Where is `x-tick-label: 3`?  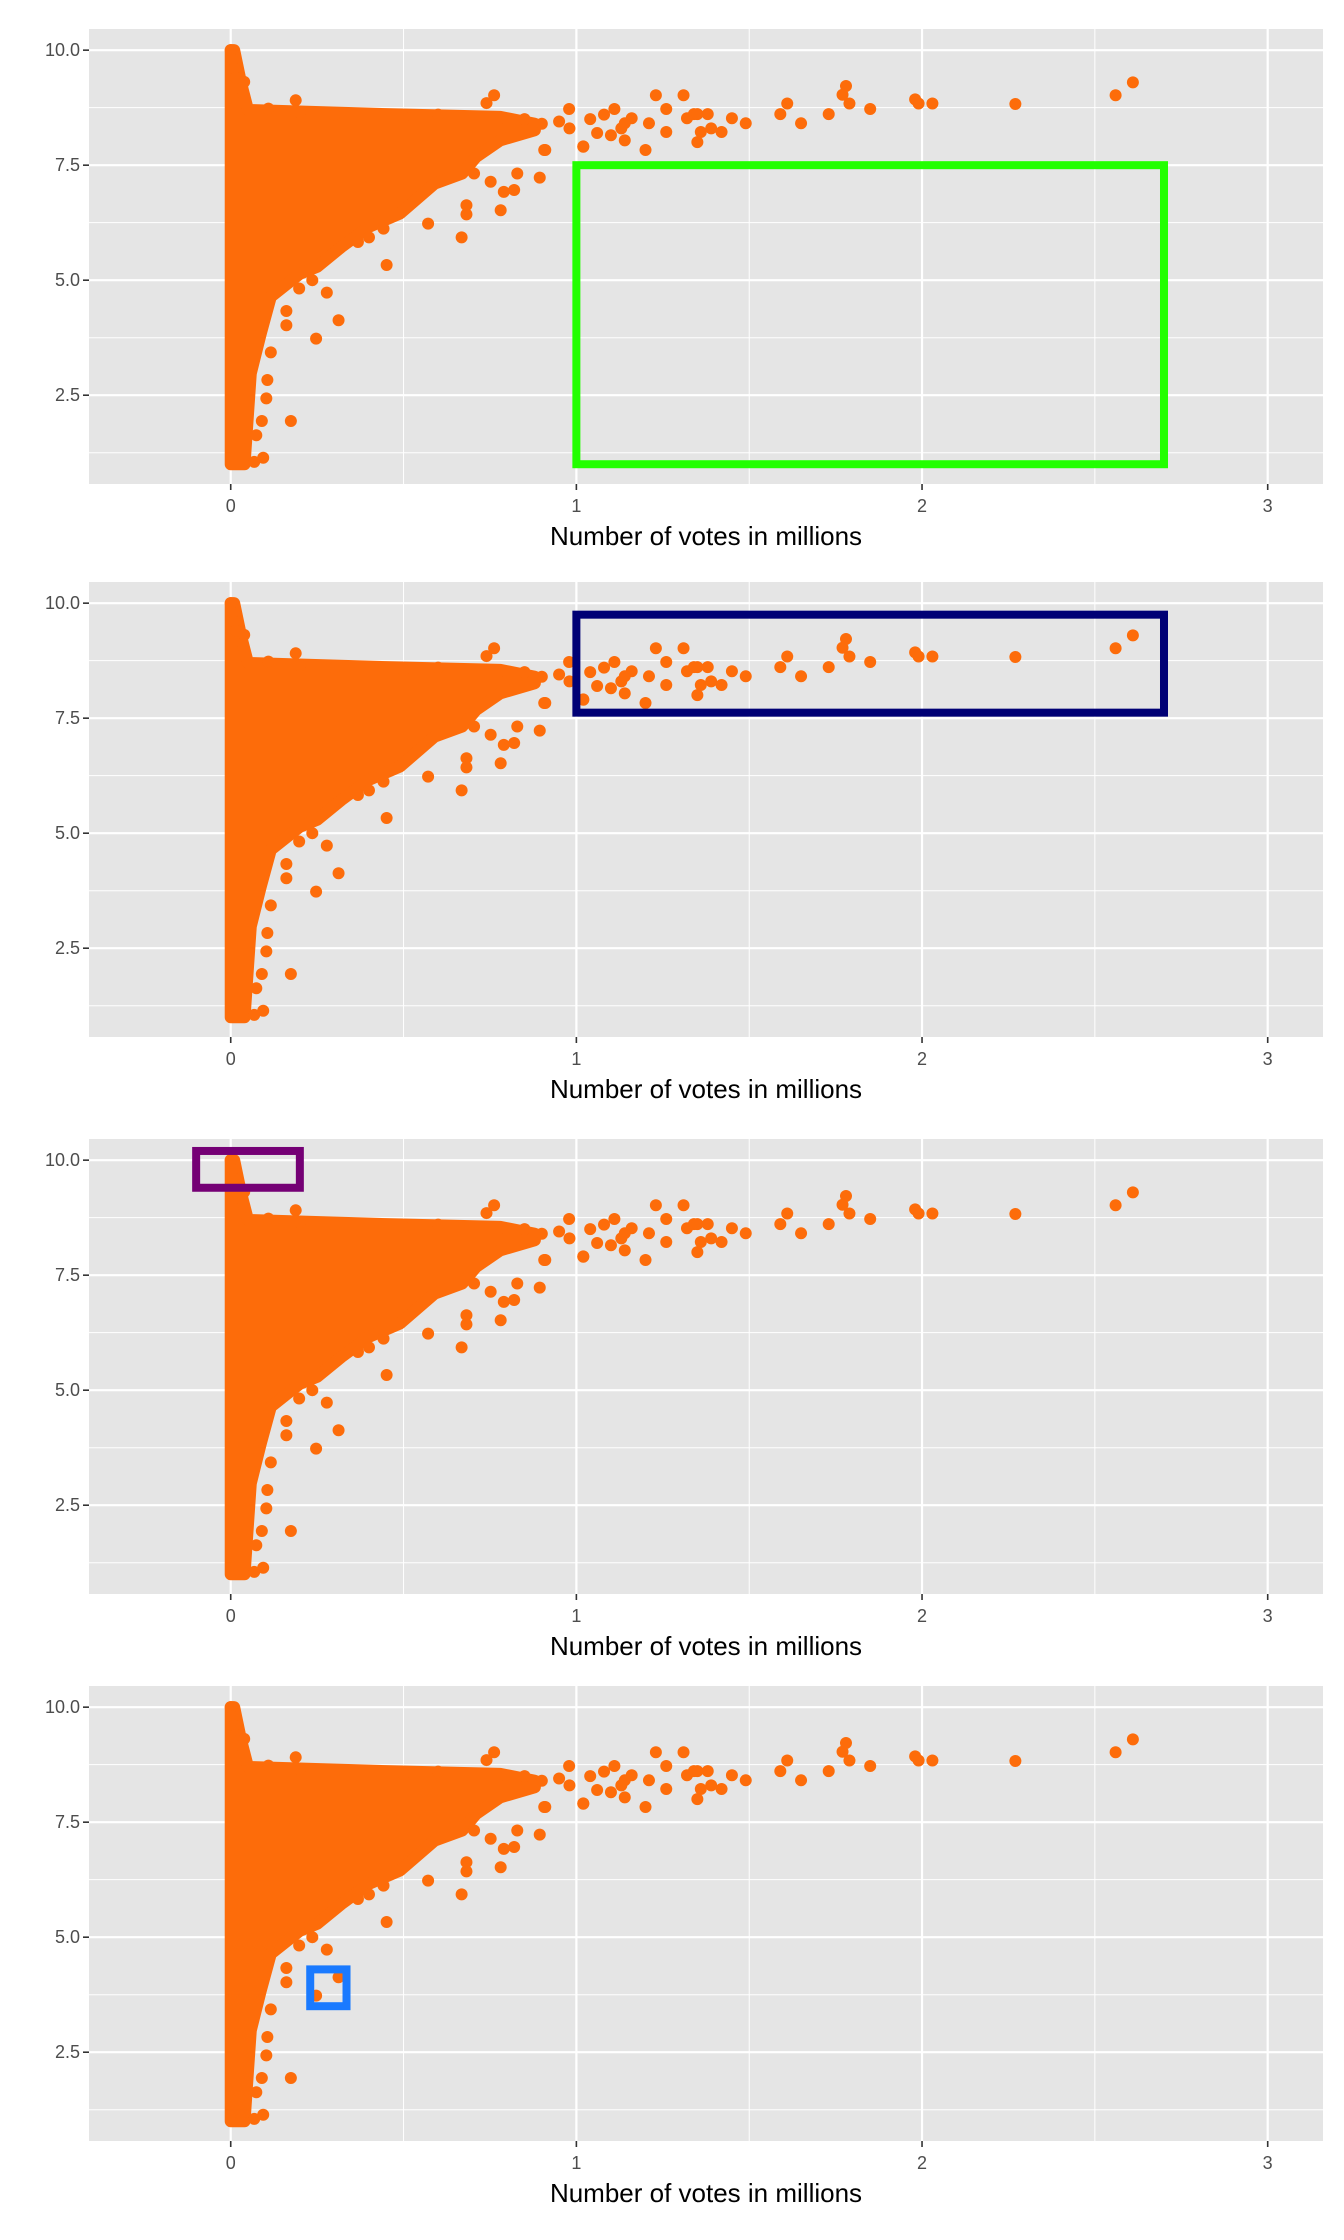 x-tick-label: 3 is located at coordinates (1268, 2163).